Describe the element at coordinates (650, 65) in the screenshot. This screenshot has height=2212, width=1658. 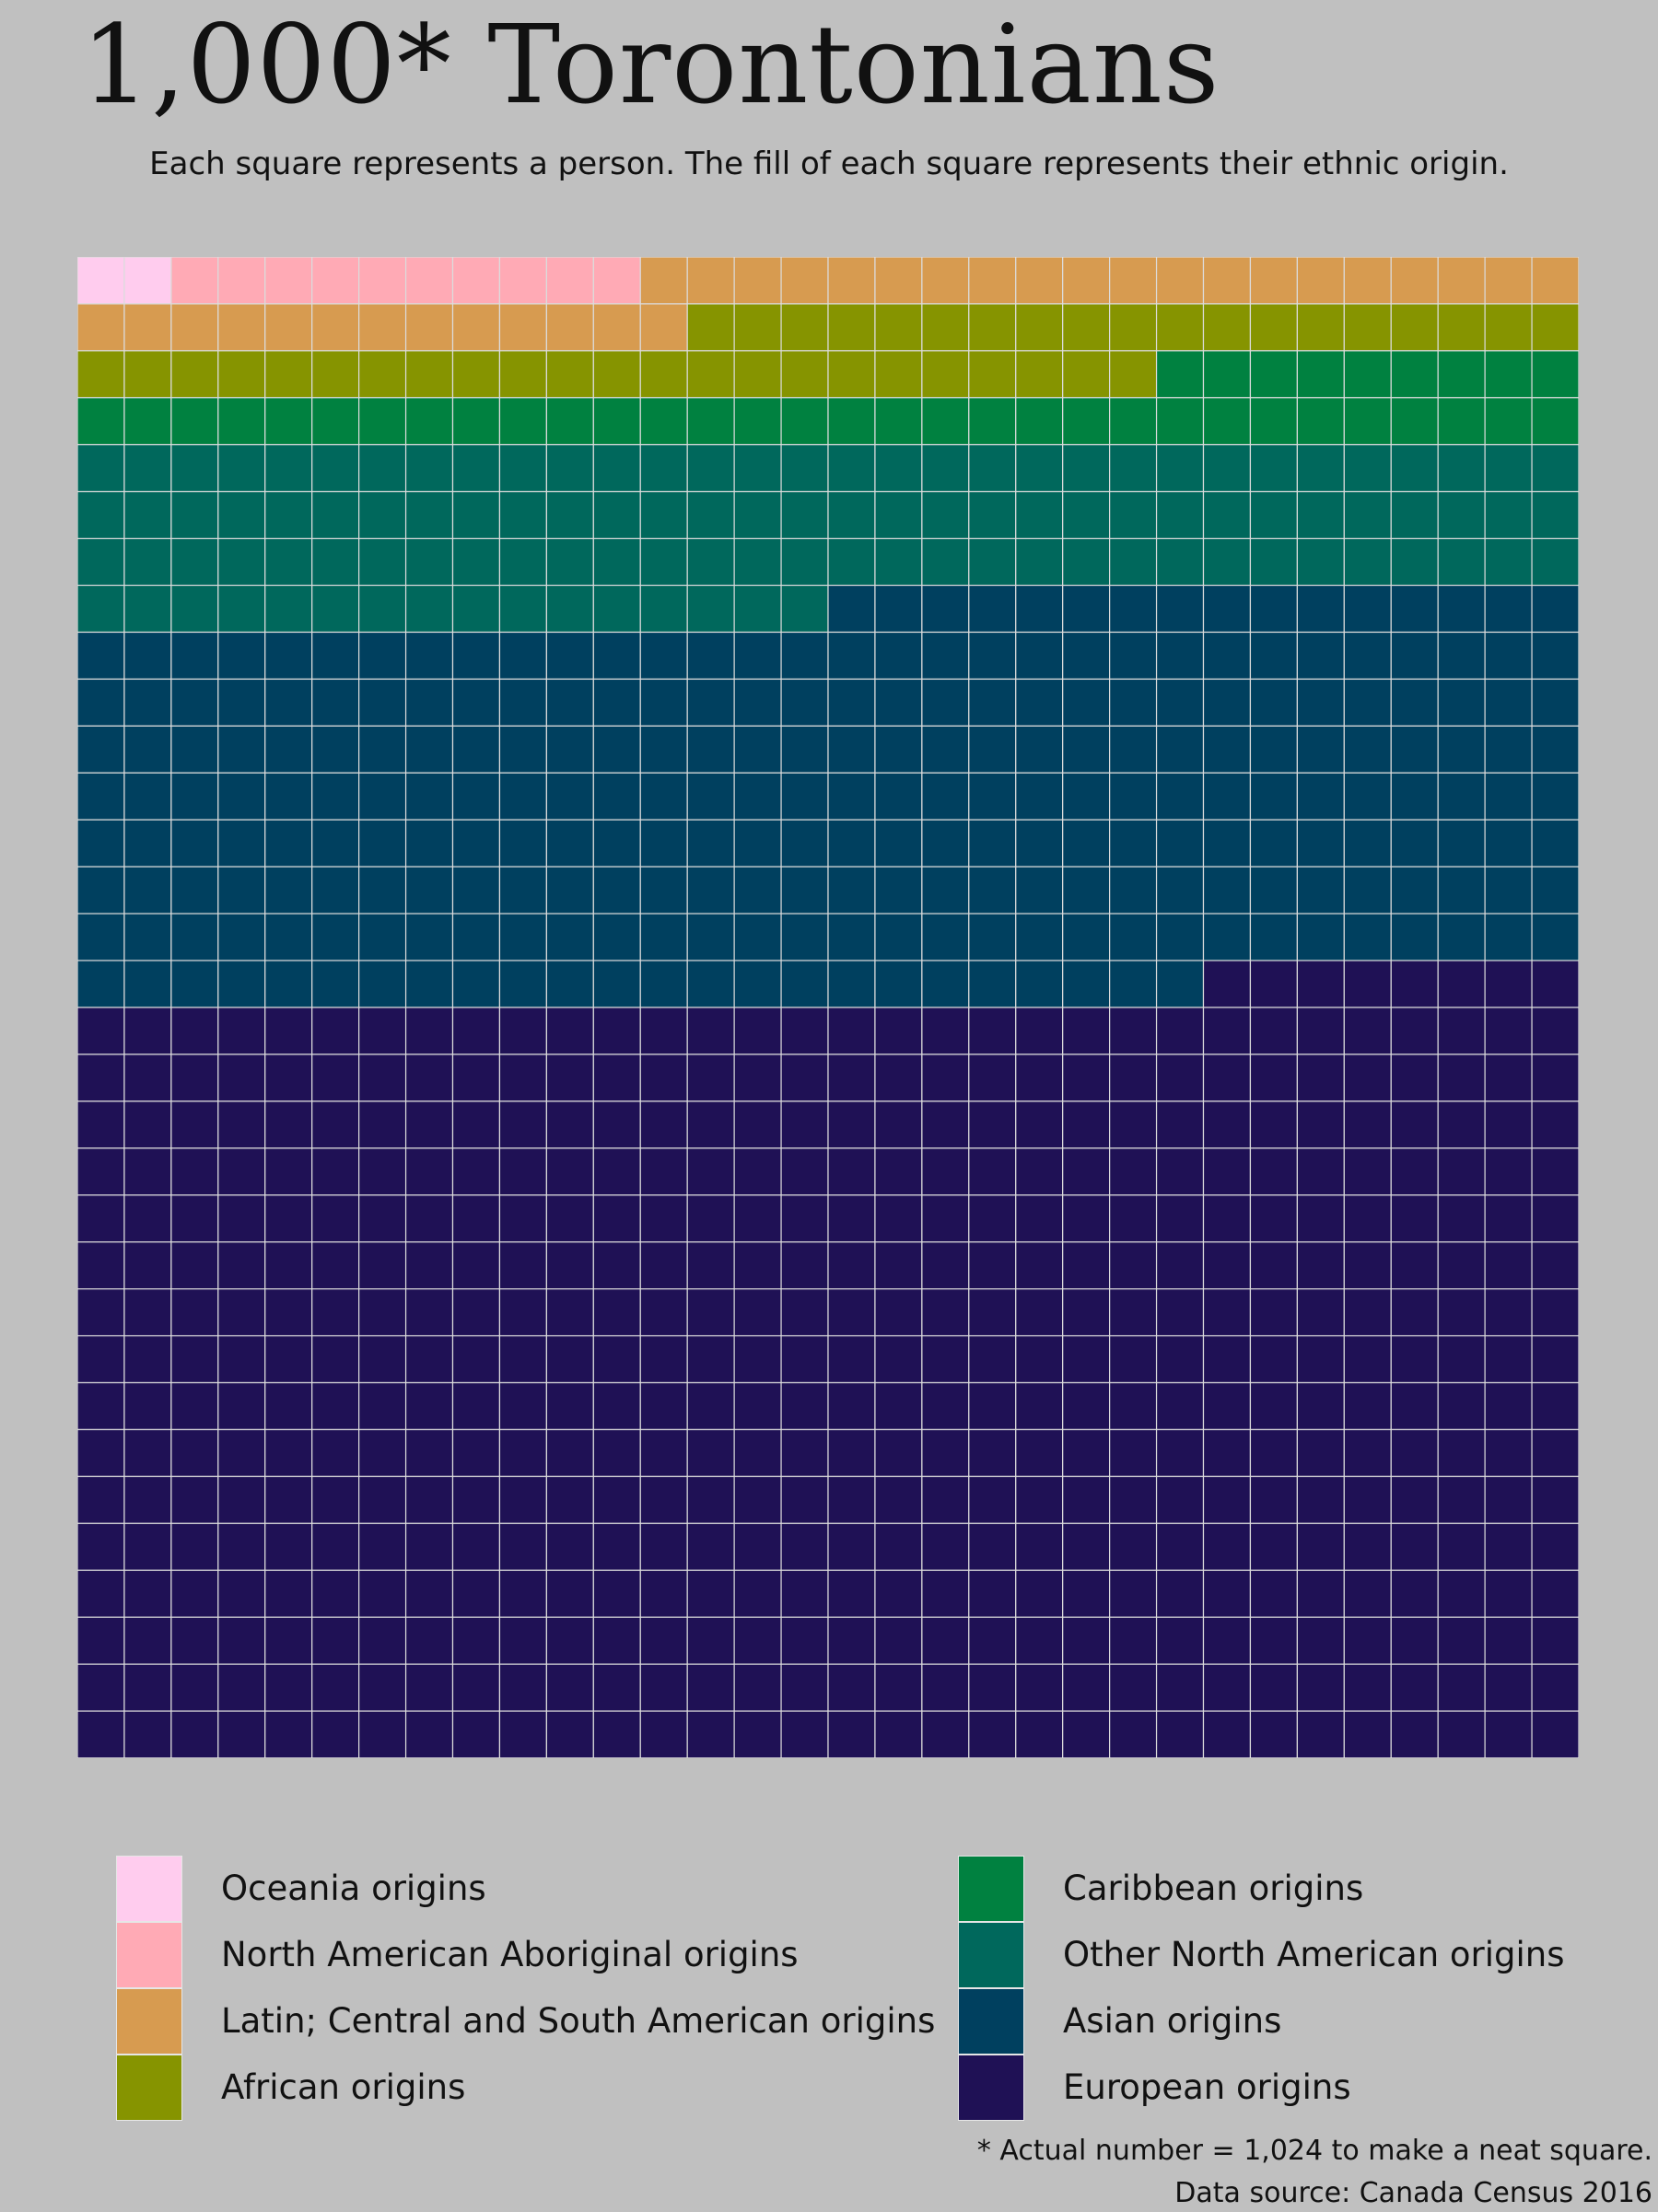
I see `chart-title: 1,000* Torontonians` at that location.